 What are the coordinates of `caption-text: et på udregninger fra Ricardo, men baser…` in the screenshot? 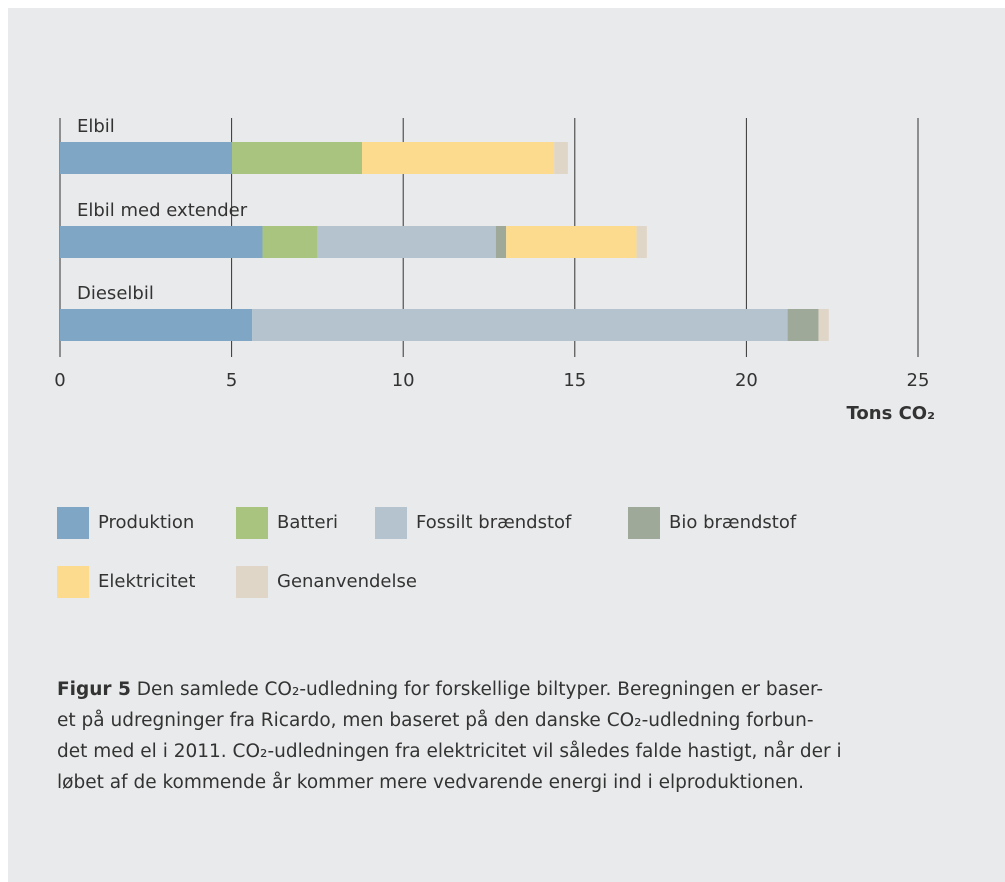 It's located at (435, 720).